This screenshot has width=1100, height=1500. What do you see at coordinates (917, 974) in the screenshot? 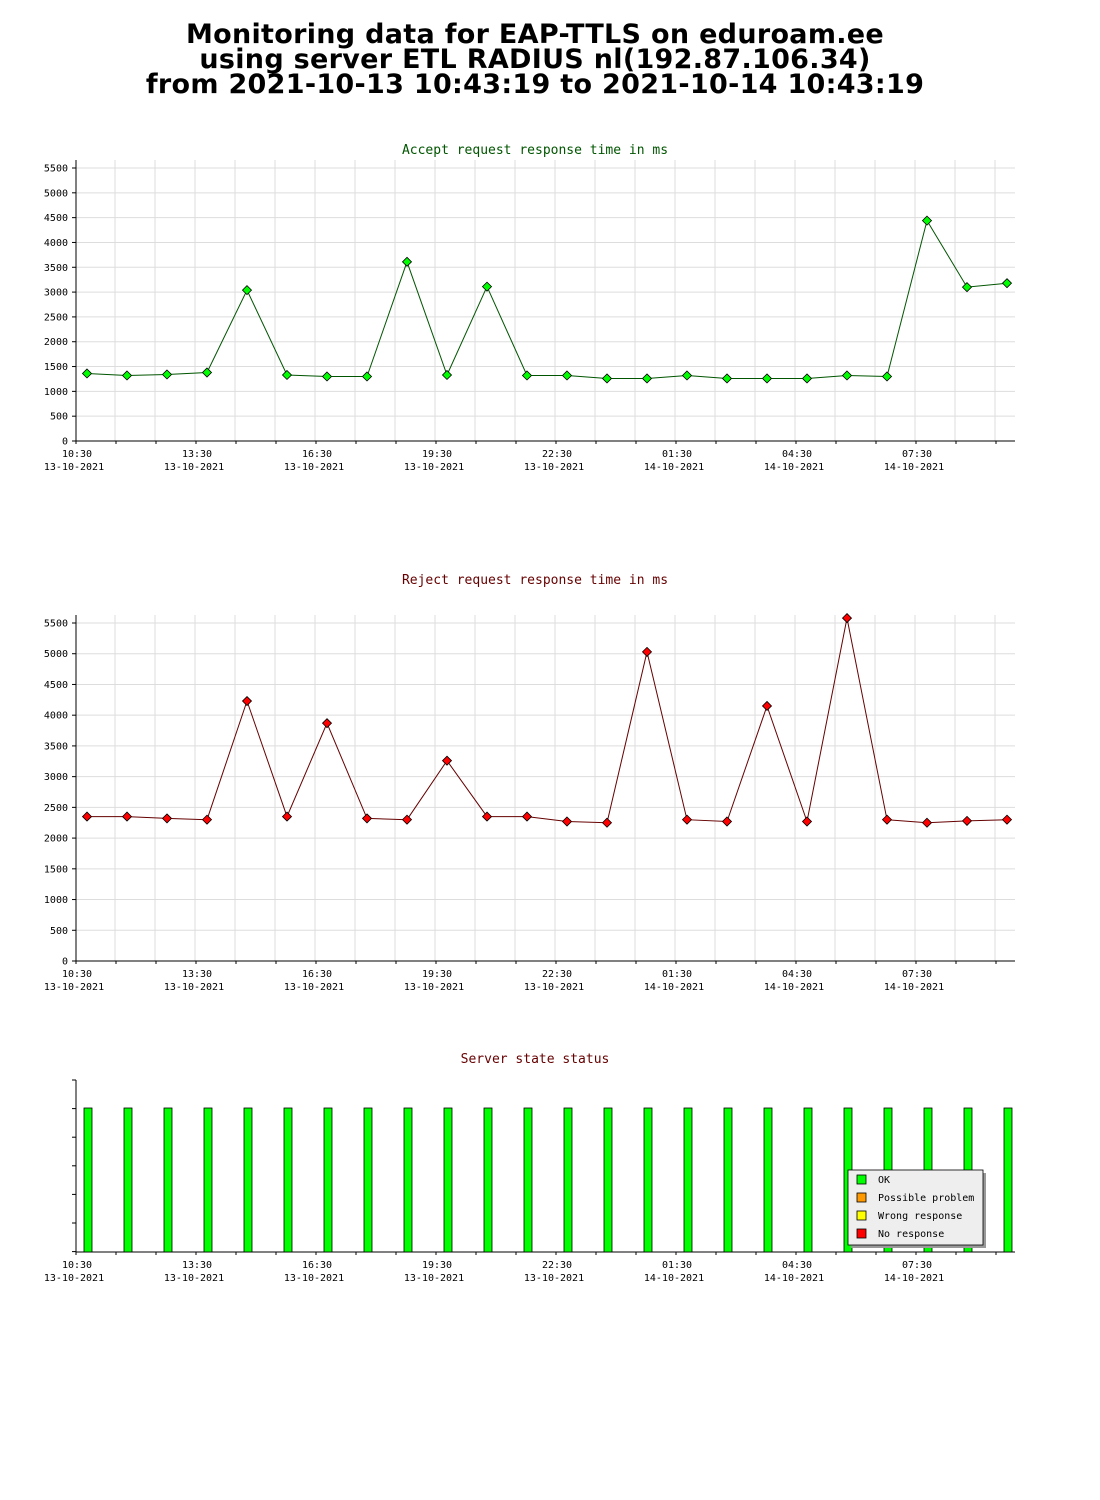
I see `reject-x-tick-time: 07:30` at bounding box center [917, 974].